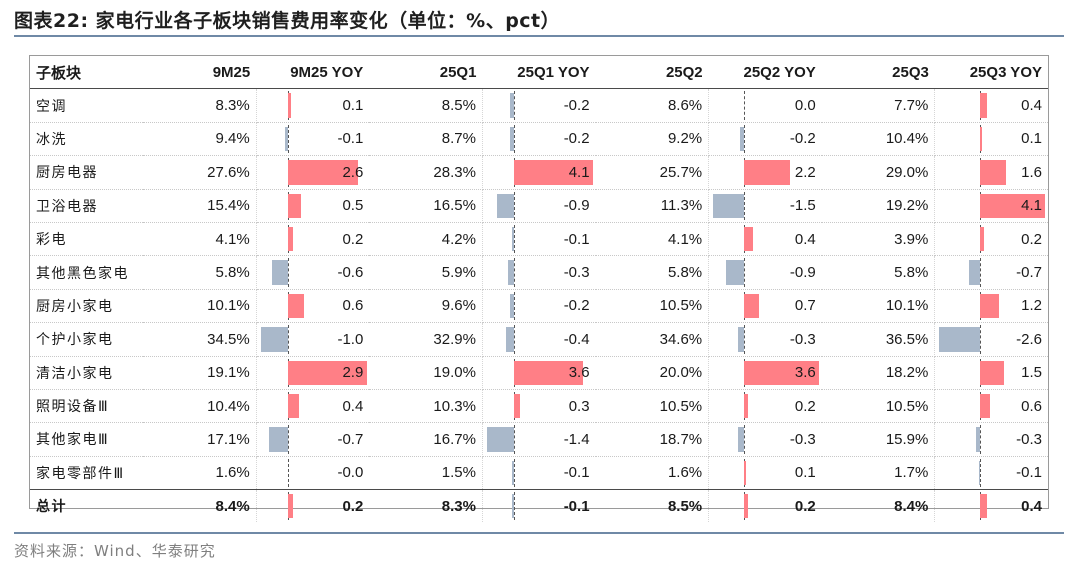  I want to click on yoy-cell: -0.4, so click(539, 339).